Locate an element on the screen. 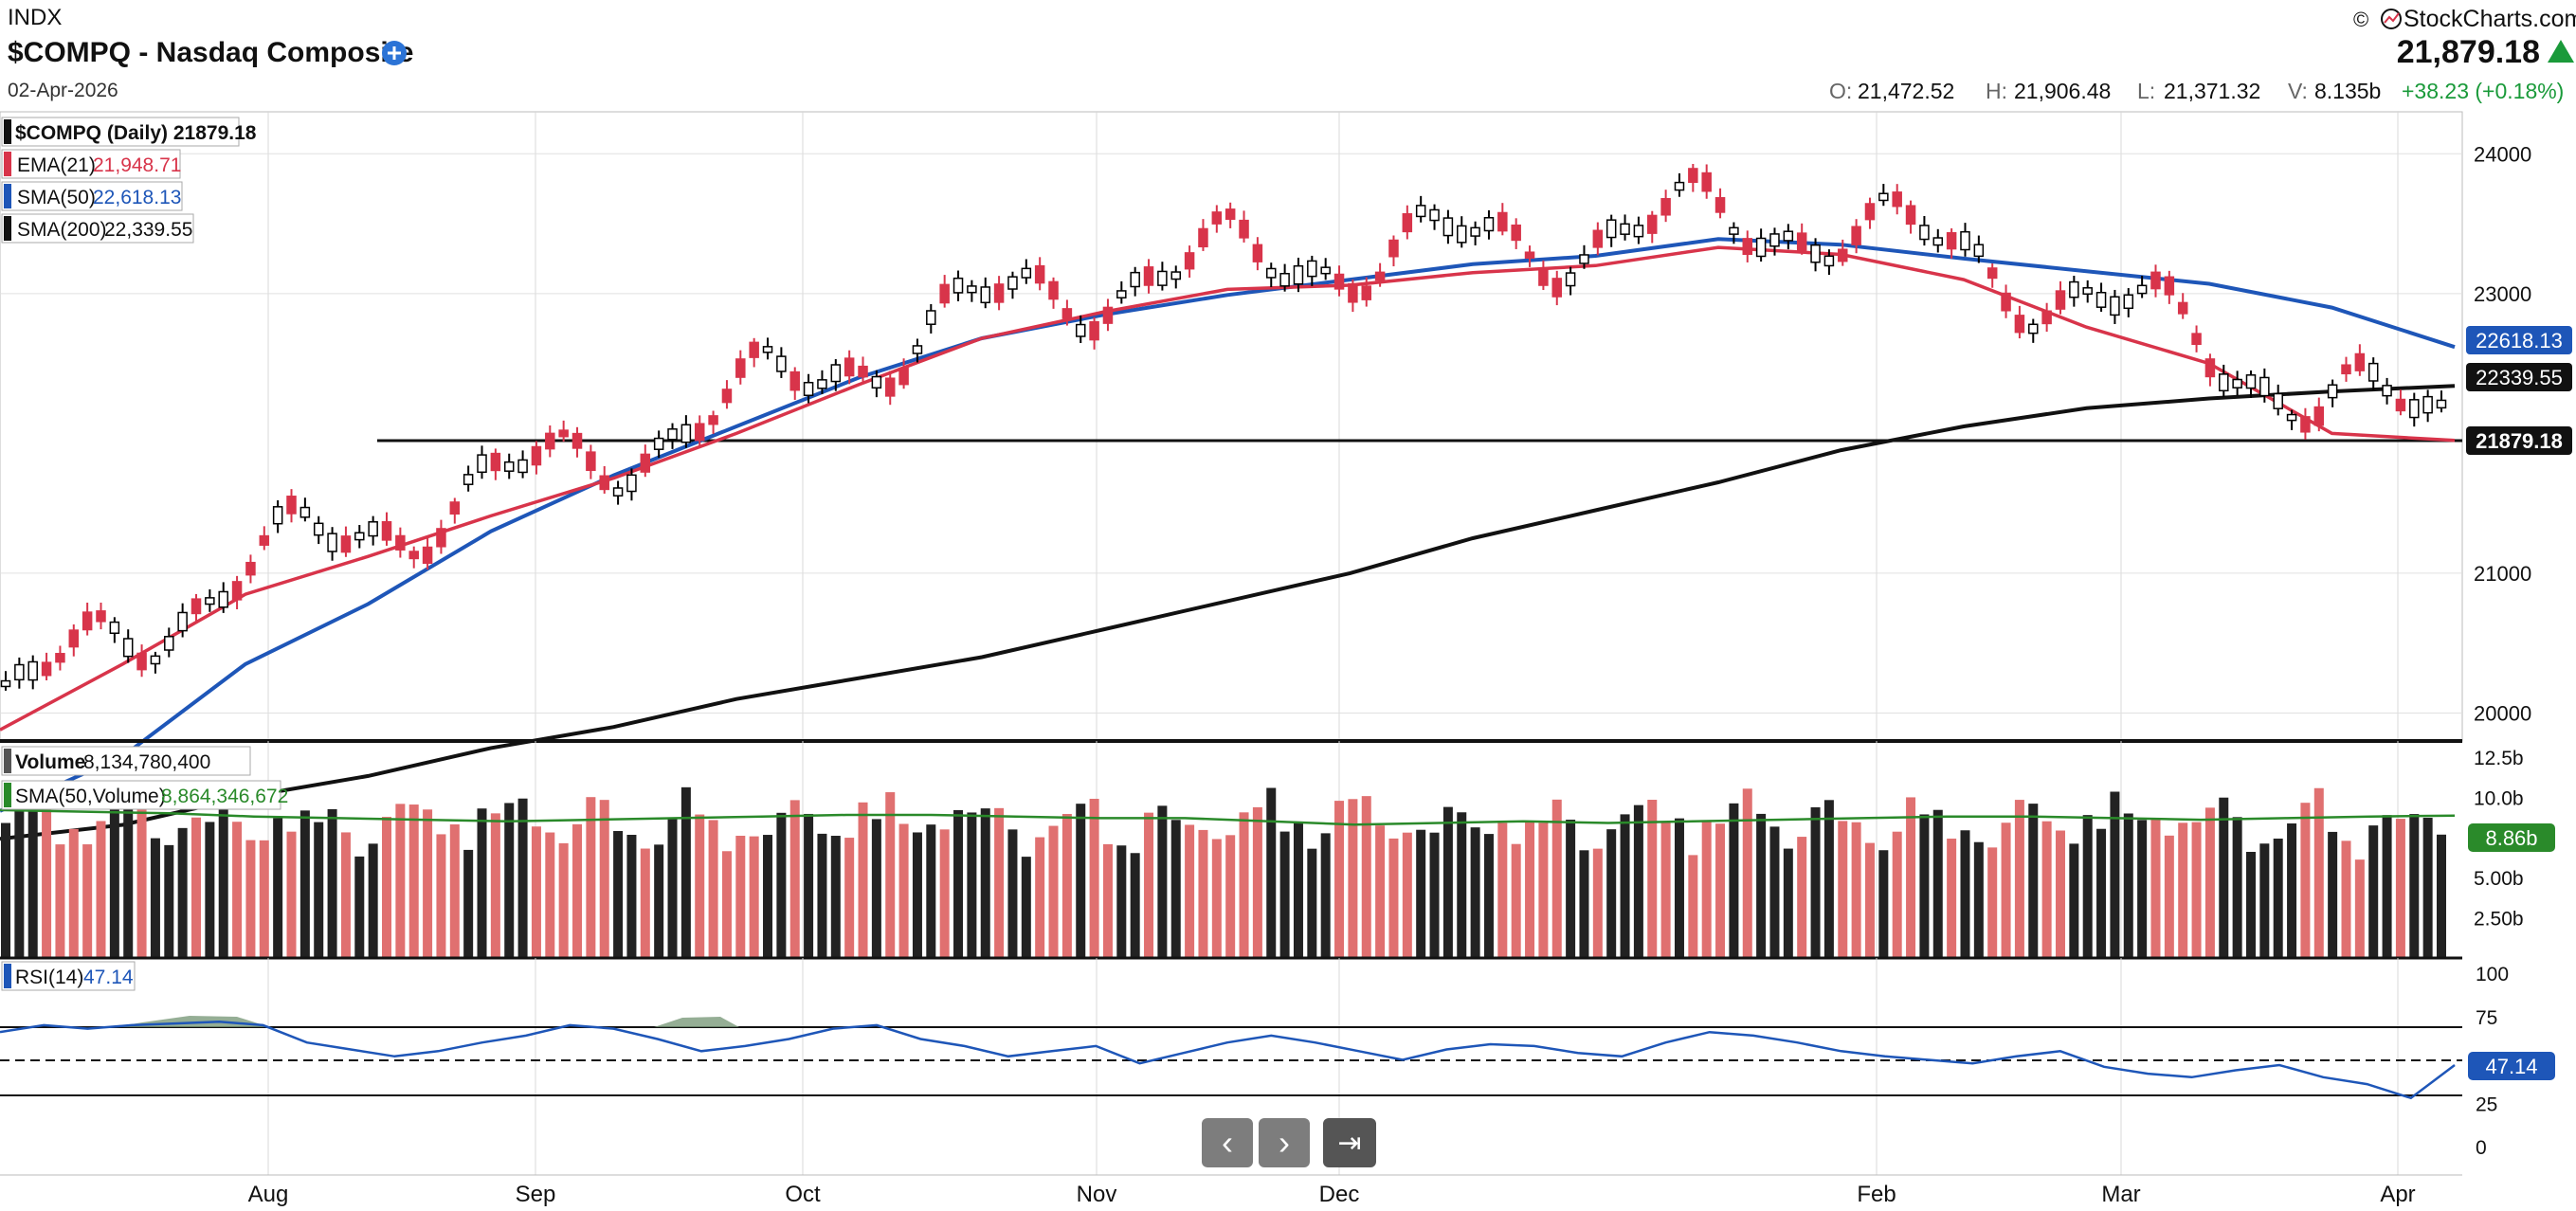 Image resolution: width=2576 pixels, height=1211 pixels. volume-sma-tag-value: 8.86b is located at coordinates (2511, 838).